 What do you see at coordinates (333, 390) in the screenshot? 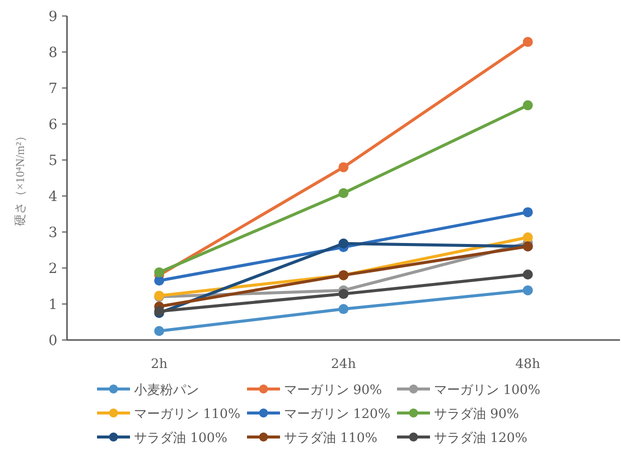
I see `legend-label: マーガリン 90%` at bounding box center [333, 390].